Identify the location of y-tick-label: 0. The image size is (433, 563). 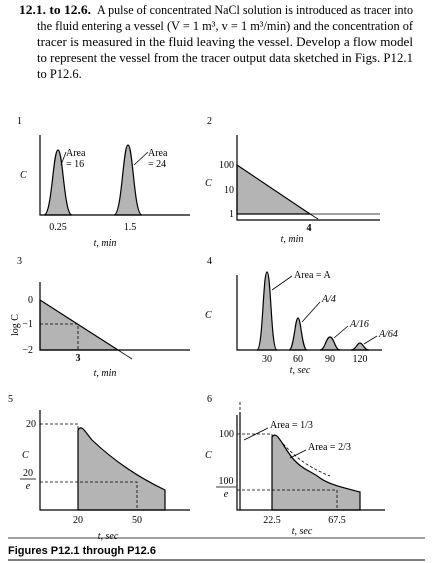
(30, 300).